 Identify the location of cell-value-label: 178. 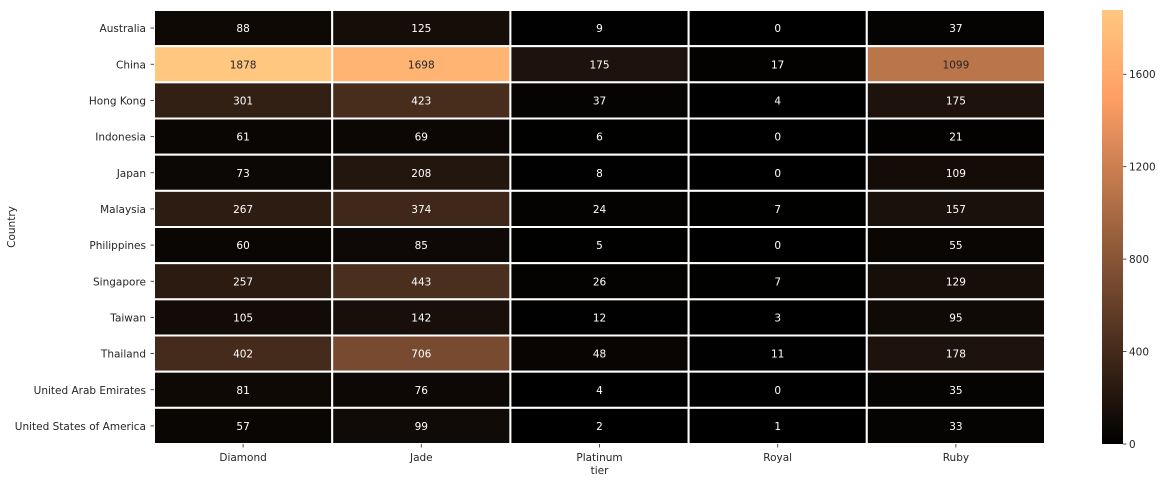
(956, 355).